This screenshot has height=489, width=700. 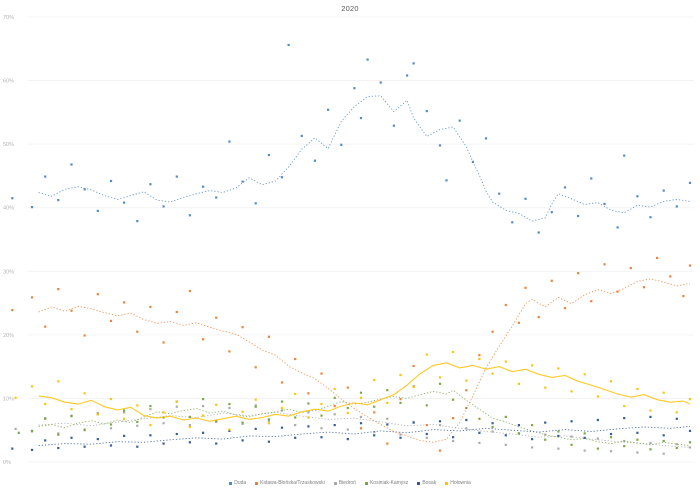 What do you see at coordinates (389, 483) in the screenshot?
I see `legend-label: Kosiniak-Kamysz` at bounding box center [389, 483].